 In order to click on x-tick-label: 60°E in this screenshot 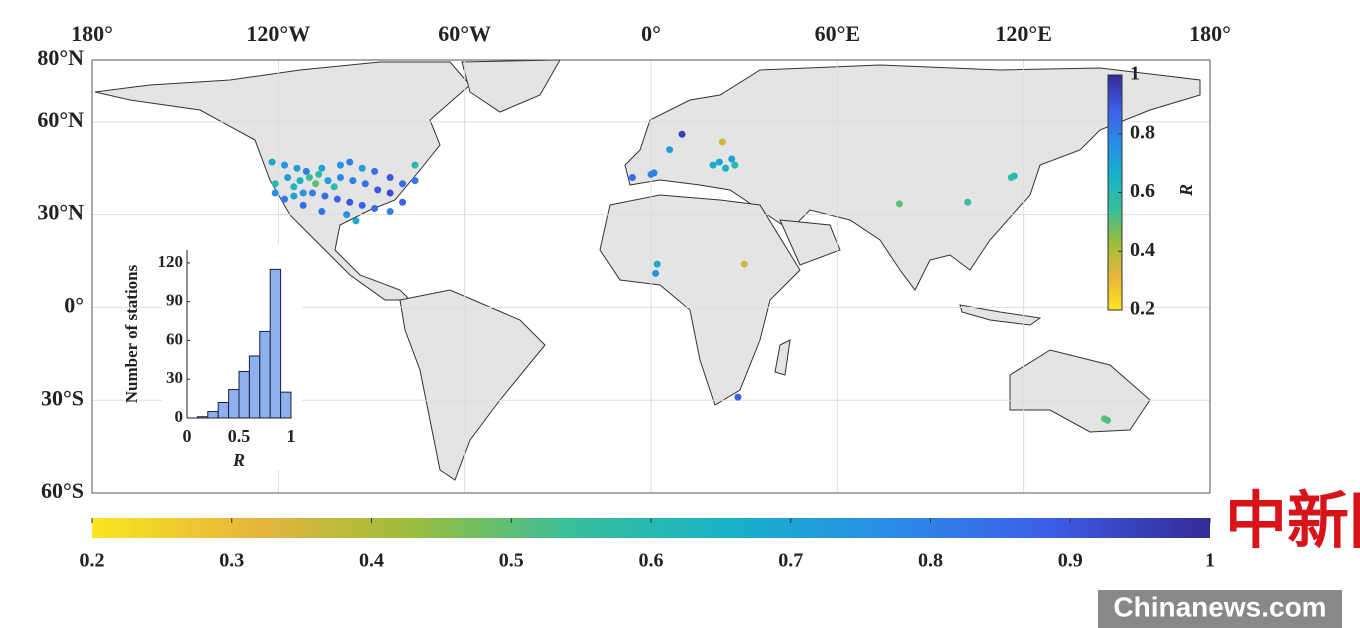, I will do `click(837, 33)`.